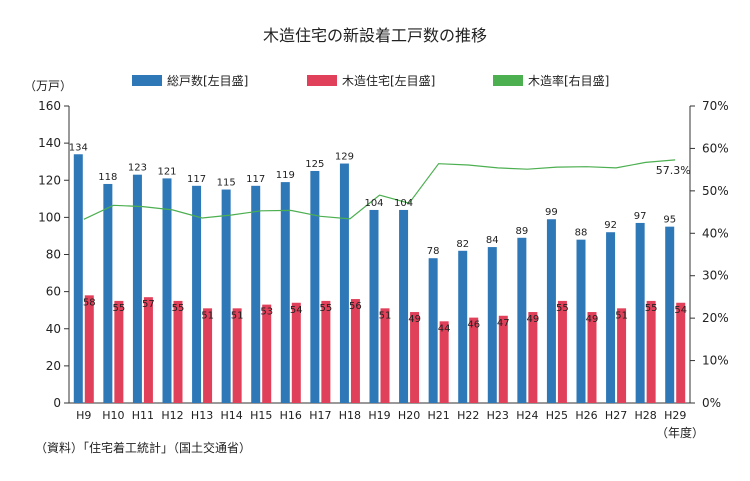 The image size is (750, 481). Describe the element at coordinates (148, 304) in the screenshot. I see `data-label-wooden: 57` at that location.